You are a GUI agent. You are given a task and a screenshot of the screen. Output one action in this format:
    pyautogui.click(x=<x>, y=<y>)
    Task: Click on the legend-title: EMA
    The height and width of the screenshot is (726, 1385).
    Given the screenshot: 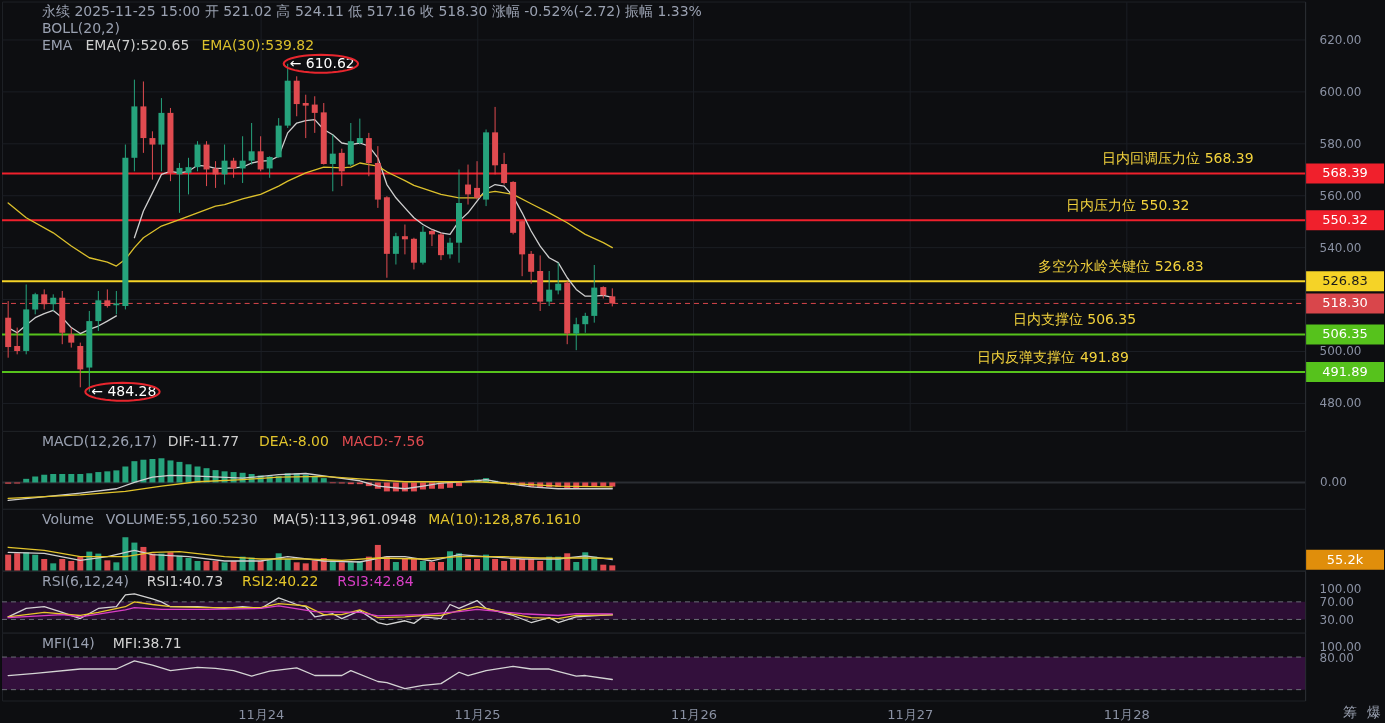 What is the action you would take?
    pyautogui.click(x=57, y=45)
    